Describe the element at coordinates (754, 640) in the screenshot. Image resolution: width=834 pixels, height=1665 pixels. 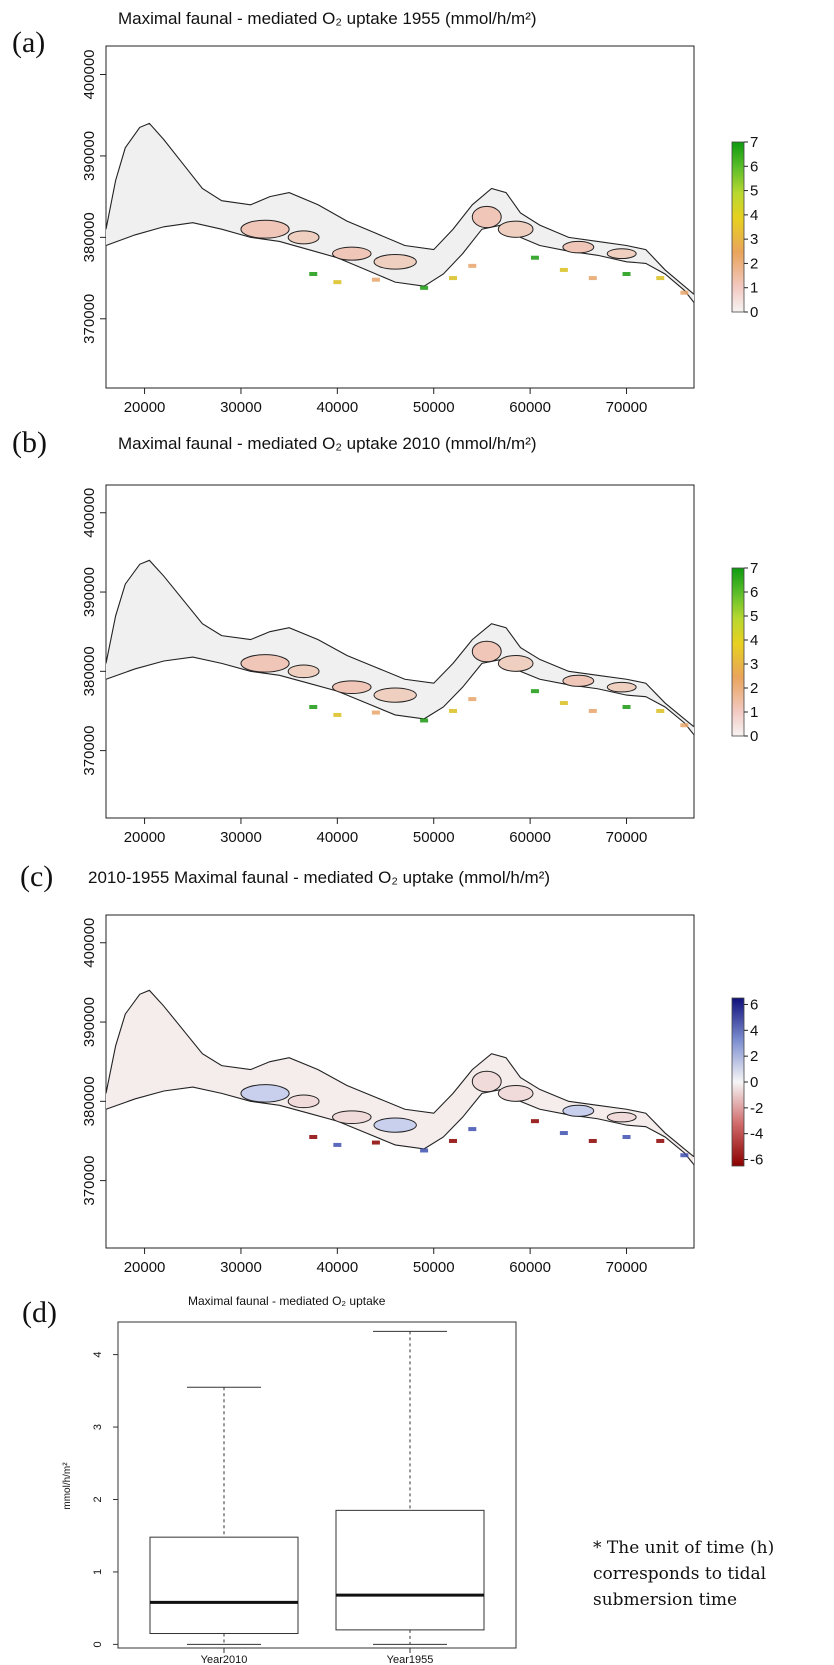
I see `legend-tick-label: 4` at that location.